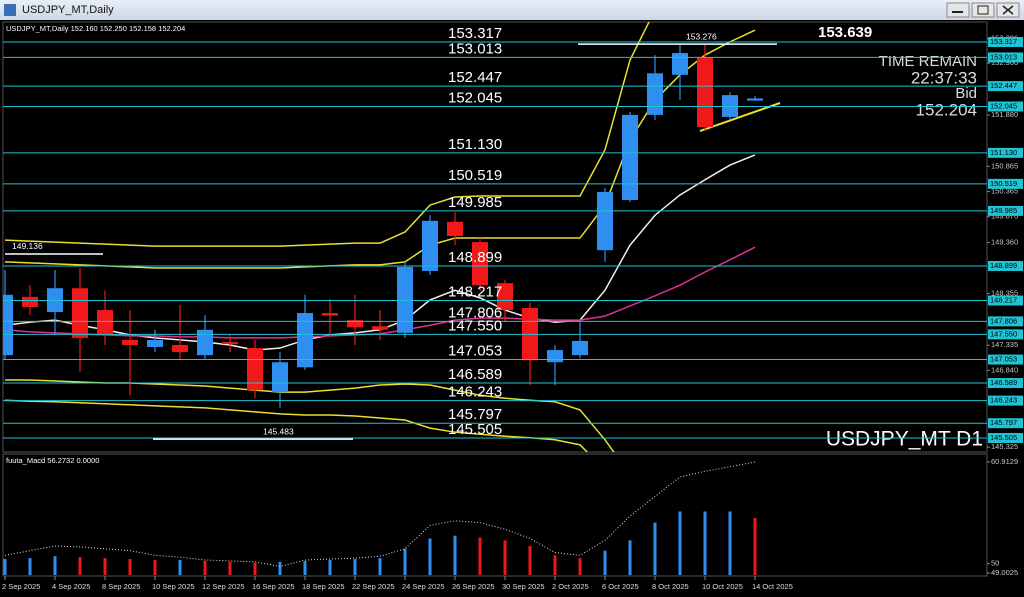 The height and width of the screenshot is (597, 1024). What do you see at coordinates (475, 77) in the screenshot?
I see `level-label: 152.447` at bounding box center [475, 77].